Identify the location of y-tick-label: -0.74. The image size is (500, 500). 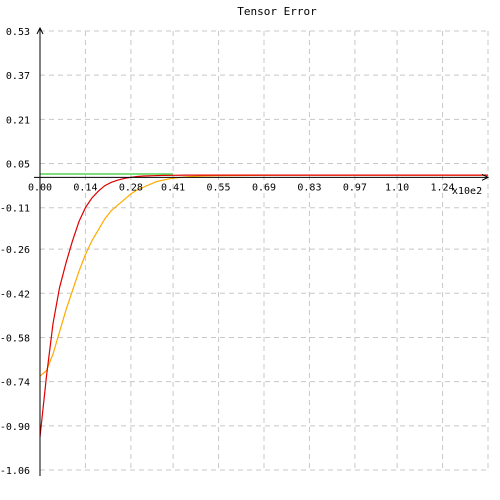
(15, 383).